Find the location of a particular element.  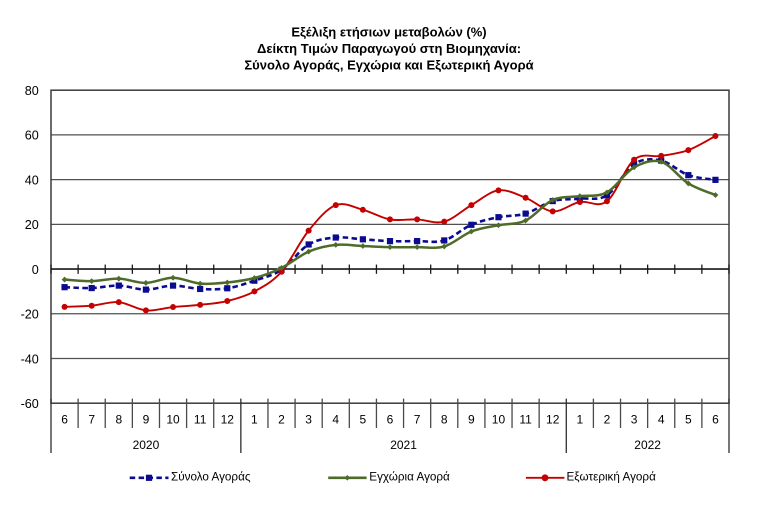

svg-text: 2021 is located at coordinates (403, 445).